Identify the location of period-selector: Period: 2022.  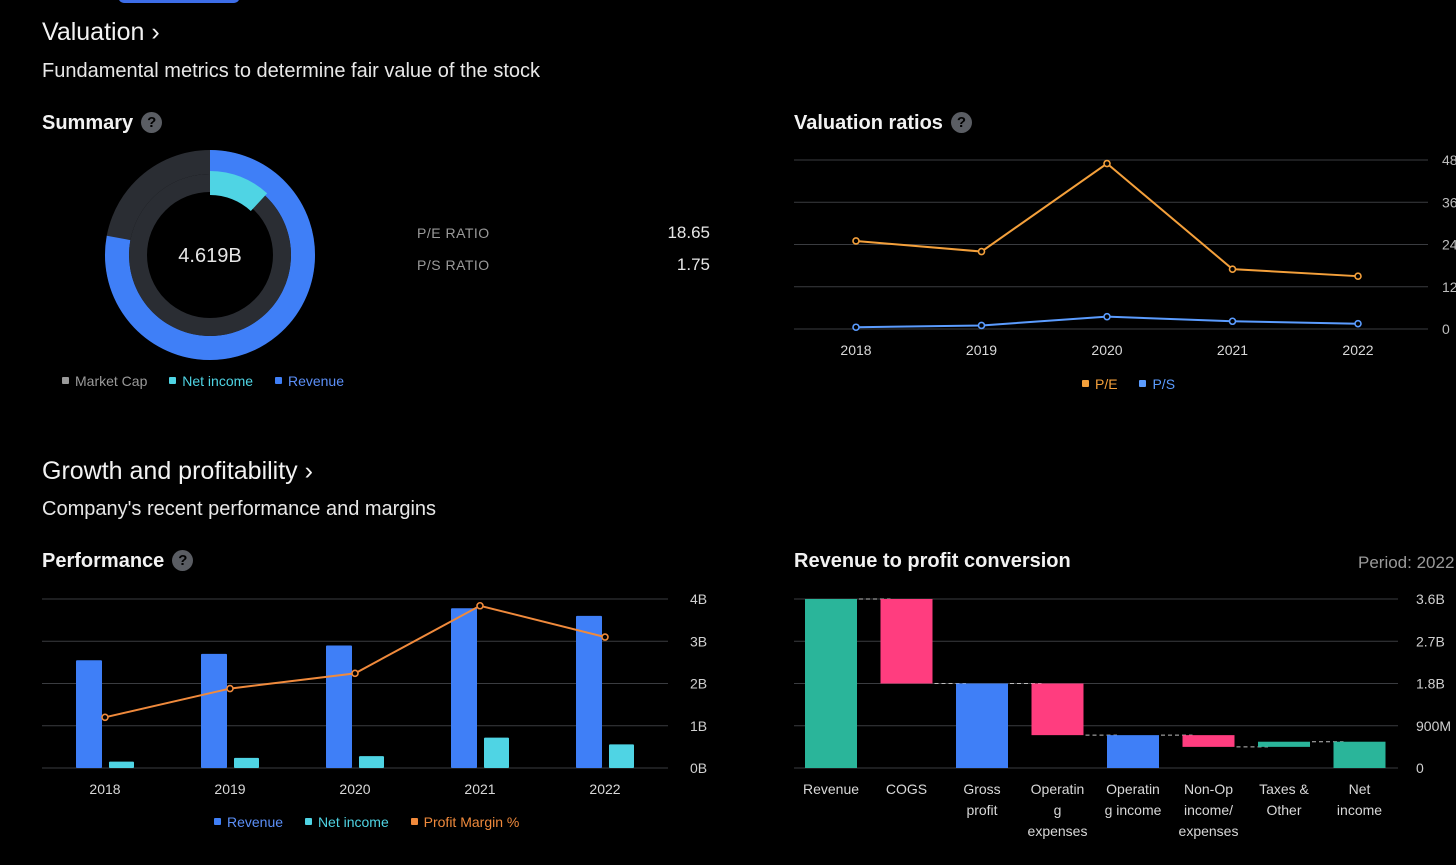
(1406, 562).